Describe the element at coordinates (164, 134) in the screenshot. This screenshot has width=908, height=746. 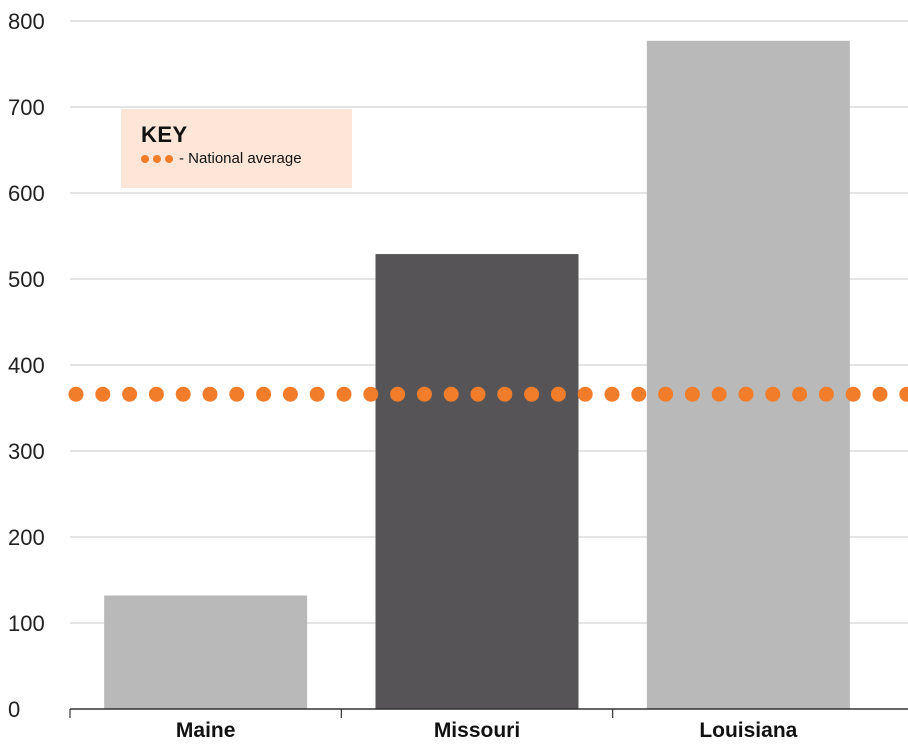
I see `legend-title: KEY` at that location.